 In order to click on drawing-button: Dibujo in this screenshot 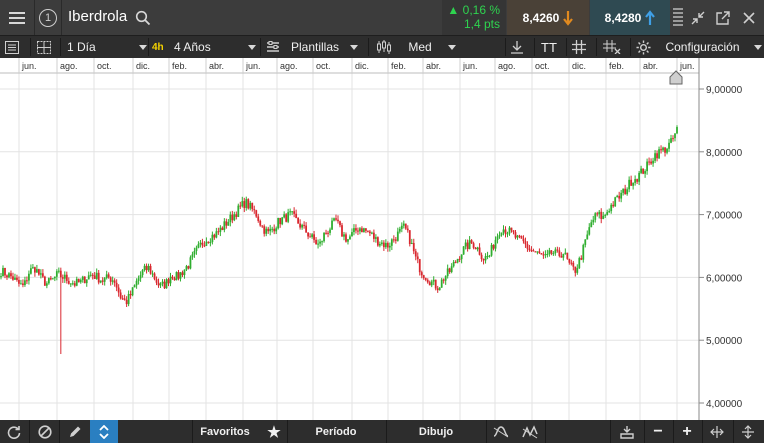, I will do `click(436, 431)`.